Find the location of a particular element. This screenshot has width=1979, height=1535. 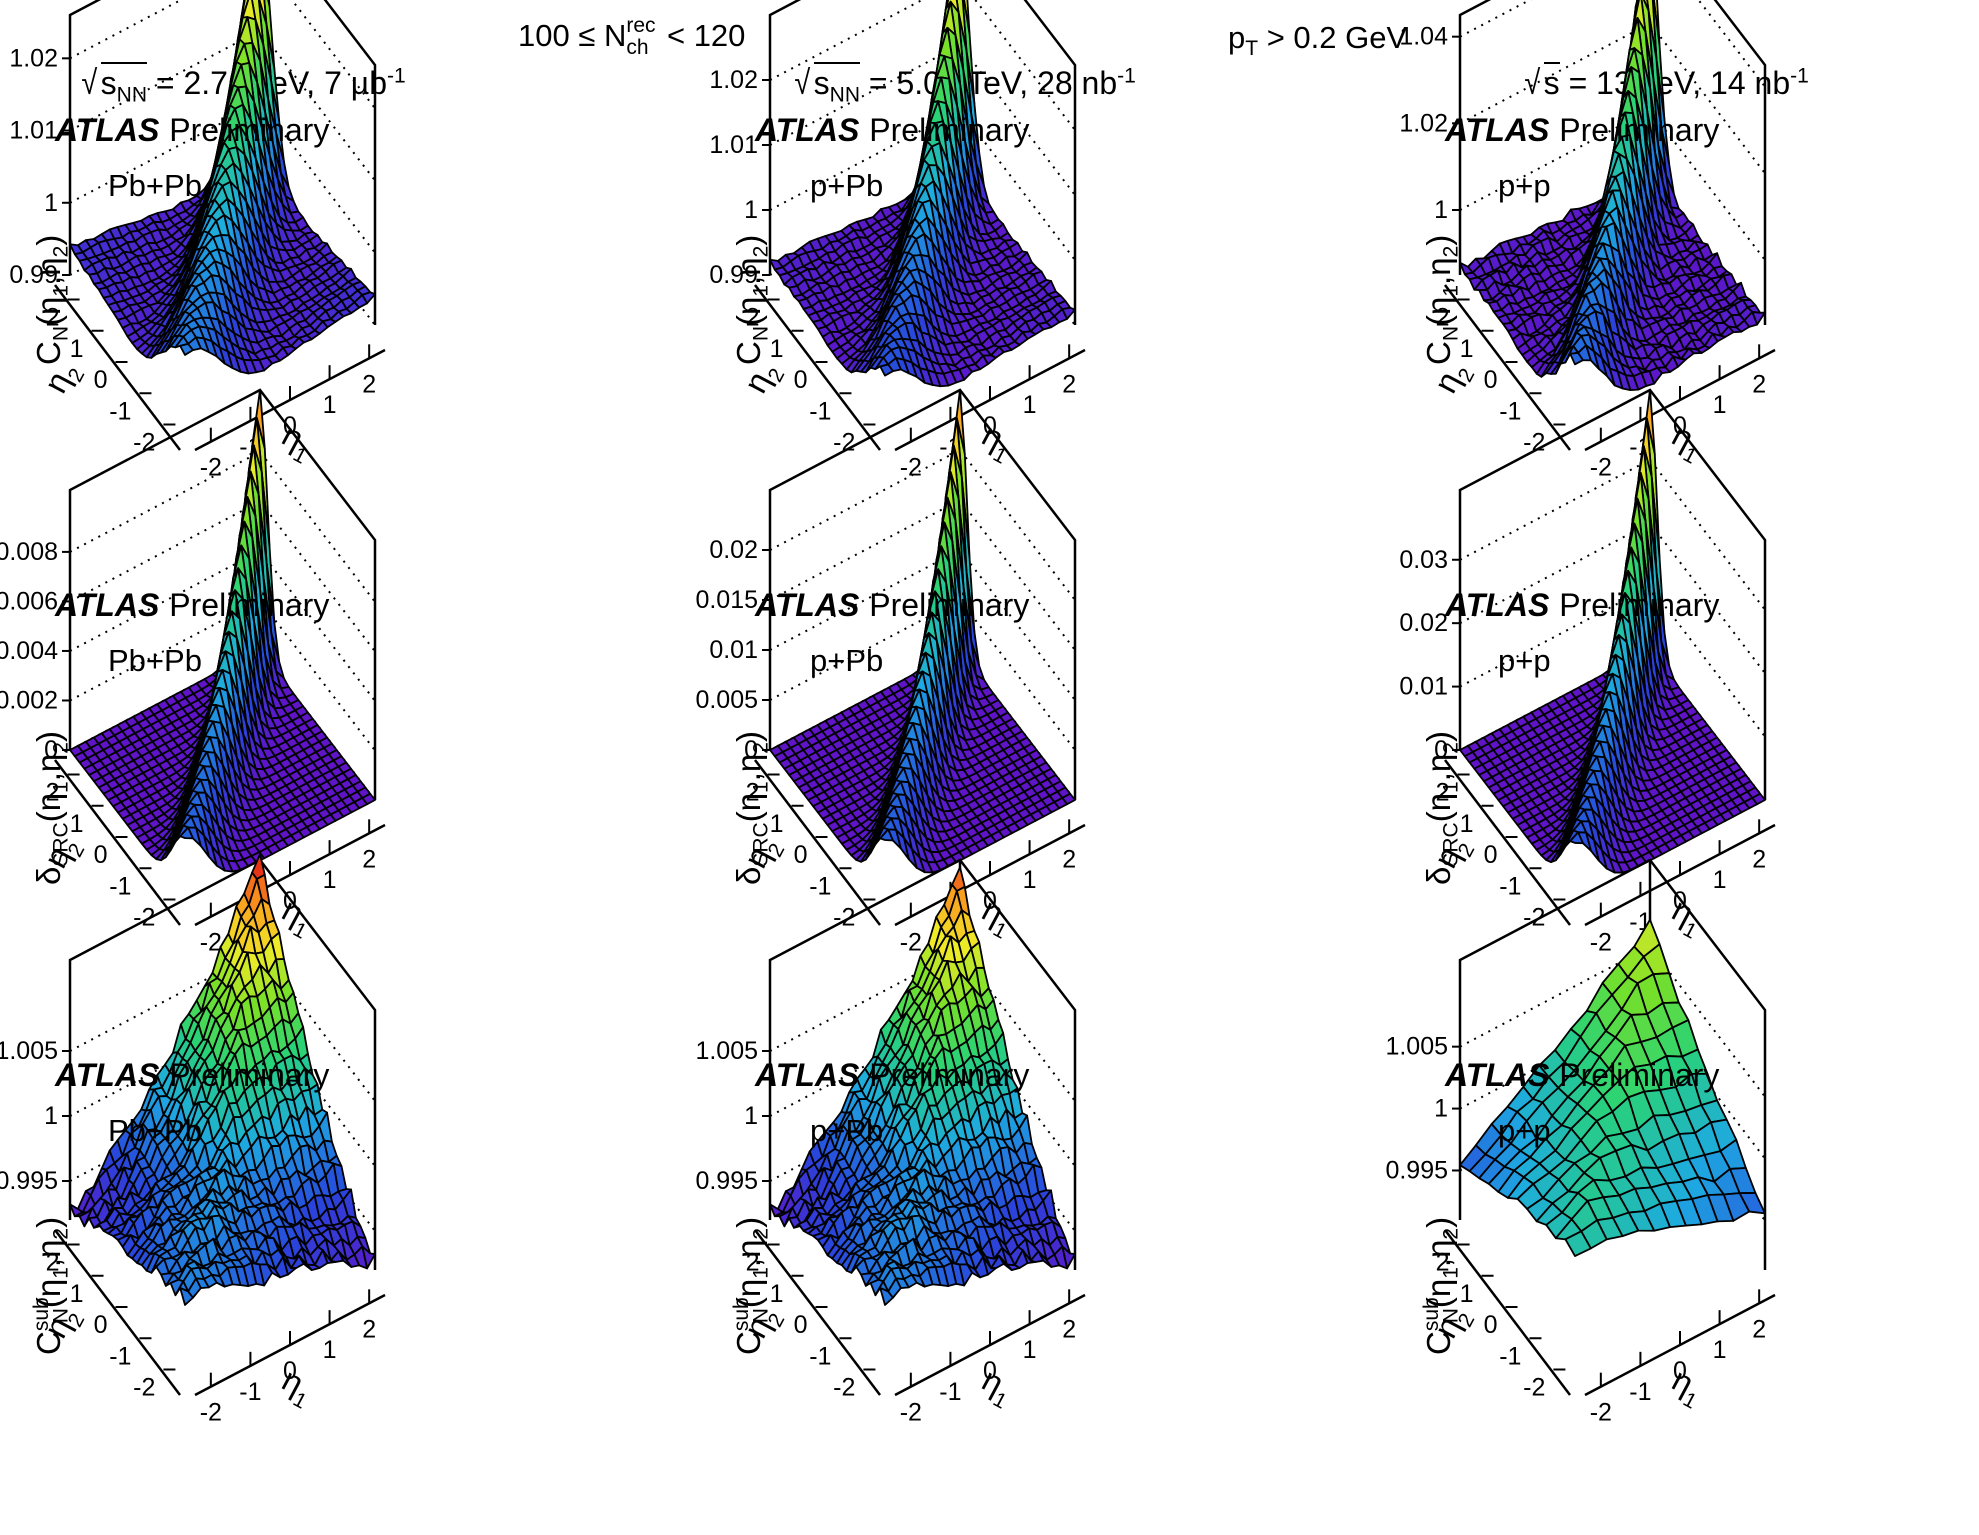

mult-post: < 120 is located at coordinates (701, 35).